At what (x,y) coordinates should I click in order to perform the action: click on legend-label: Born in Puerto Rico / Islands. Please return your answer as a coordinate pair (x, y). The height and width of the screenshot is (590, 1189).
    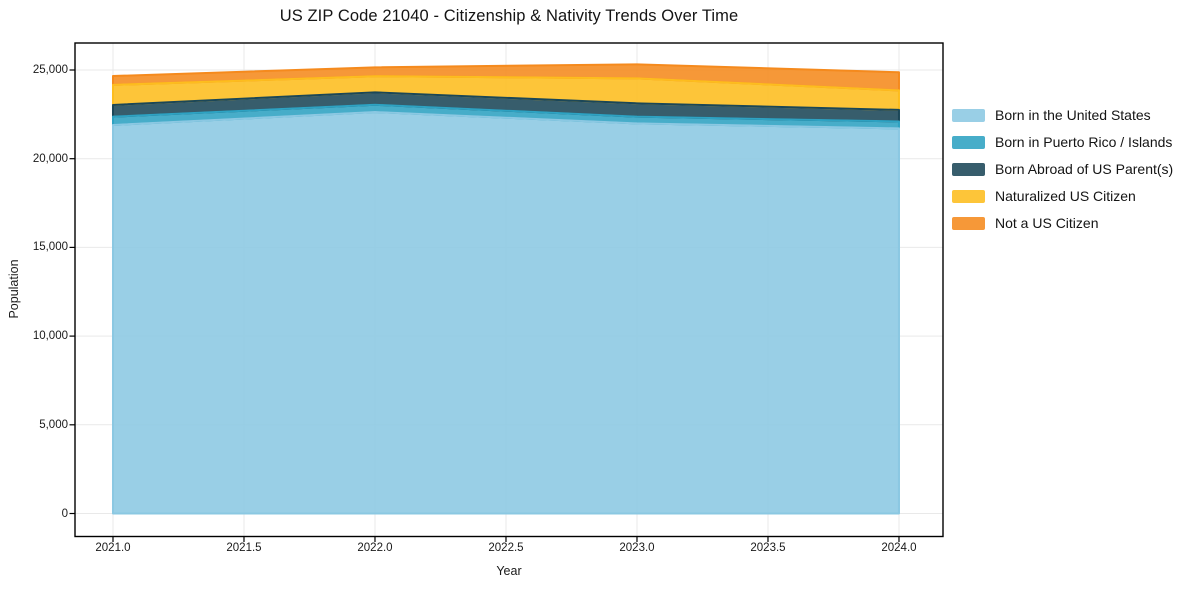
    Looking at the image, I should click on (1084, 142).